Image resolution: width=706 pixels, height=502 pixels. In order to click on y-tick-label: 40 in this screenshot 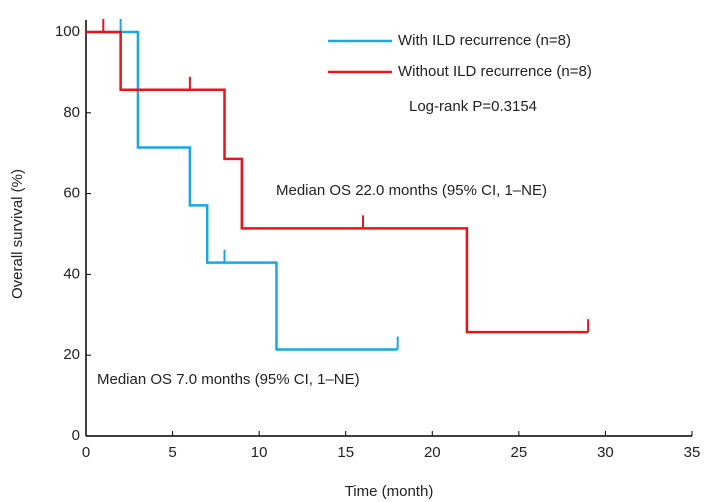, I will do `click(71, 273)`.